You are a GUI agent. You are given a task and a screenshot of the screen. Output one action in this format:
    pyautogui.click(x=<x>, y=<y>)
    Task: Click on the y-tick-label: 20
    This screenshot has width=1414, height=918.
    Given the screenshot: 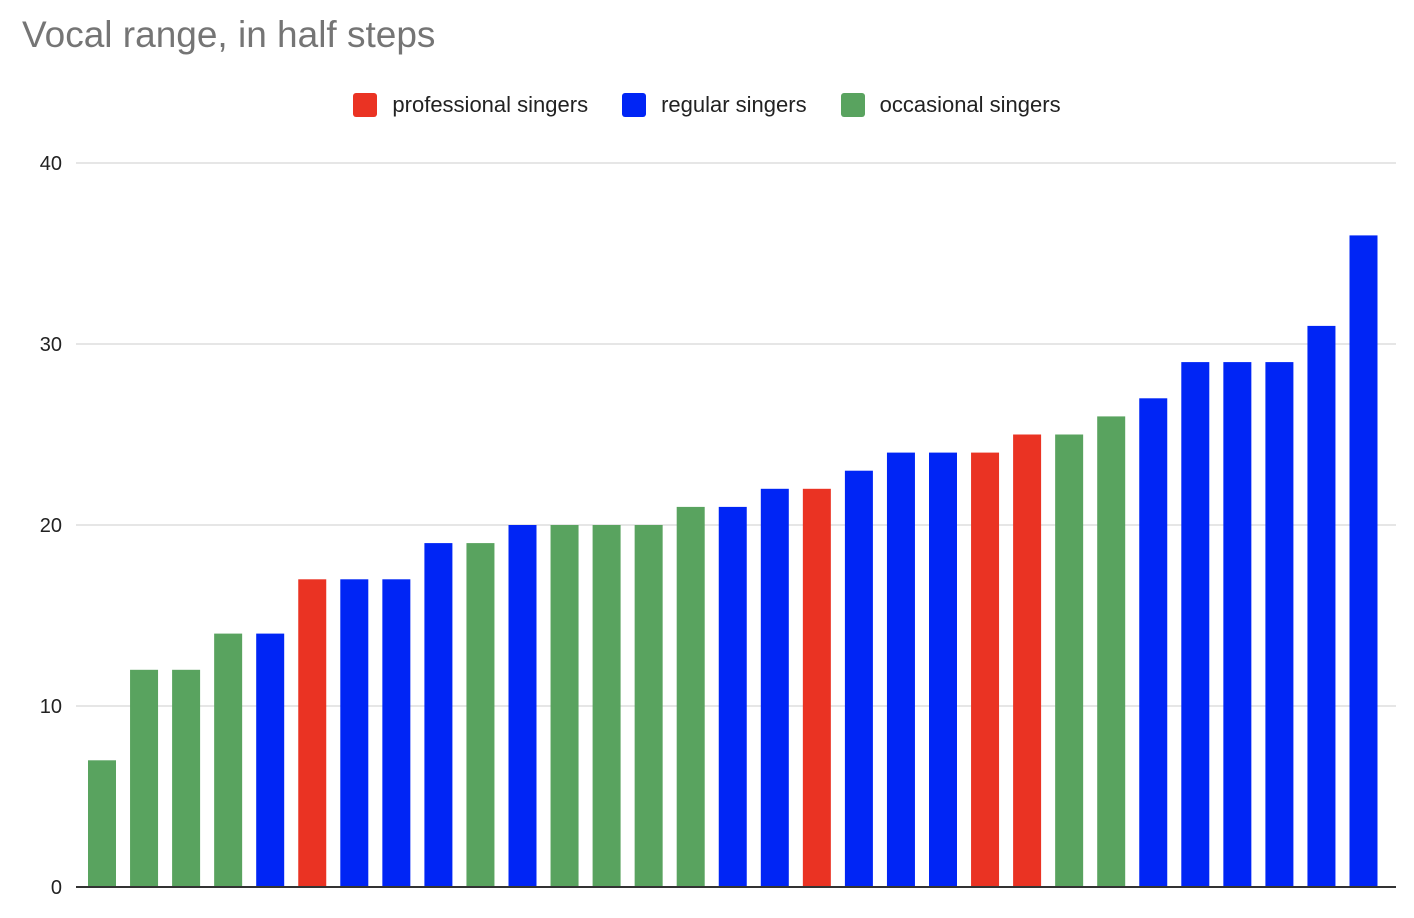 What is the action you would take?
    pyautogui.click(x=51, y=526)
    